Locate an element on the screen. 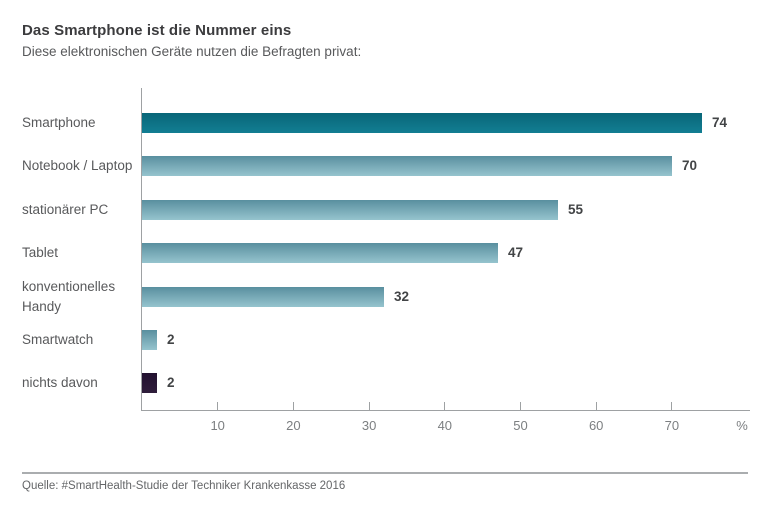  axis-tick-label: 70 is located at coordinates (672, 425).